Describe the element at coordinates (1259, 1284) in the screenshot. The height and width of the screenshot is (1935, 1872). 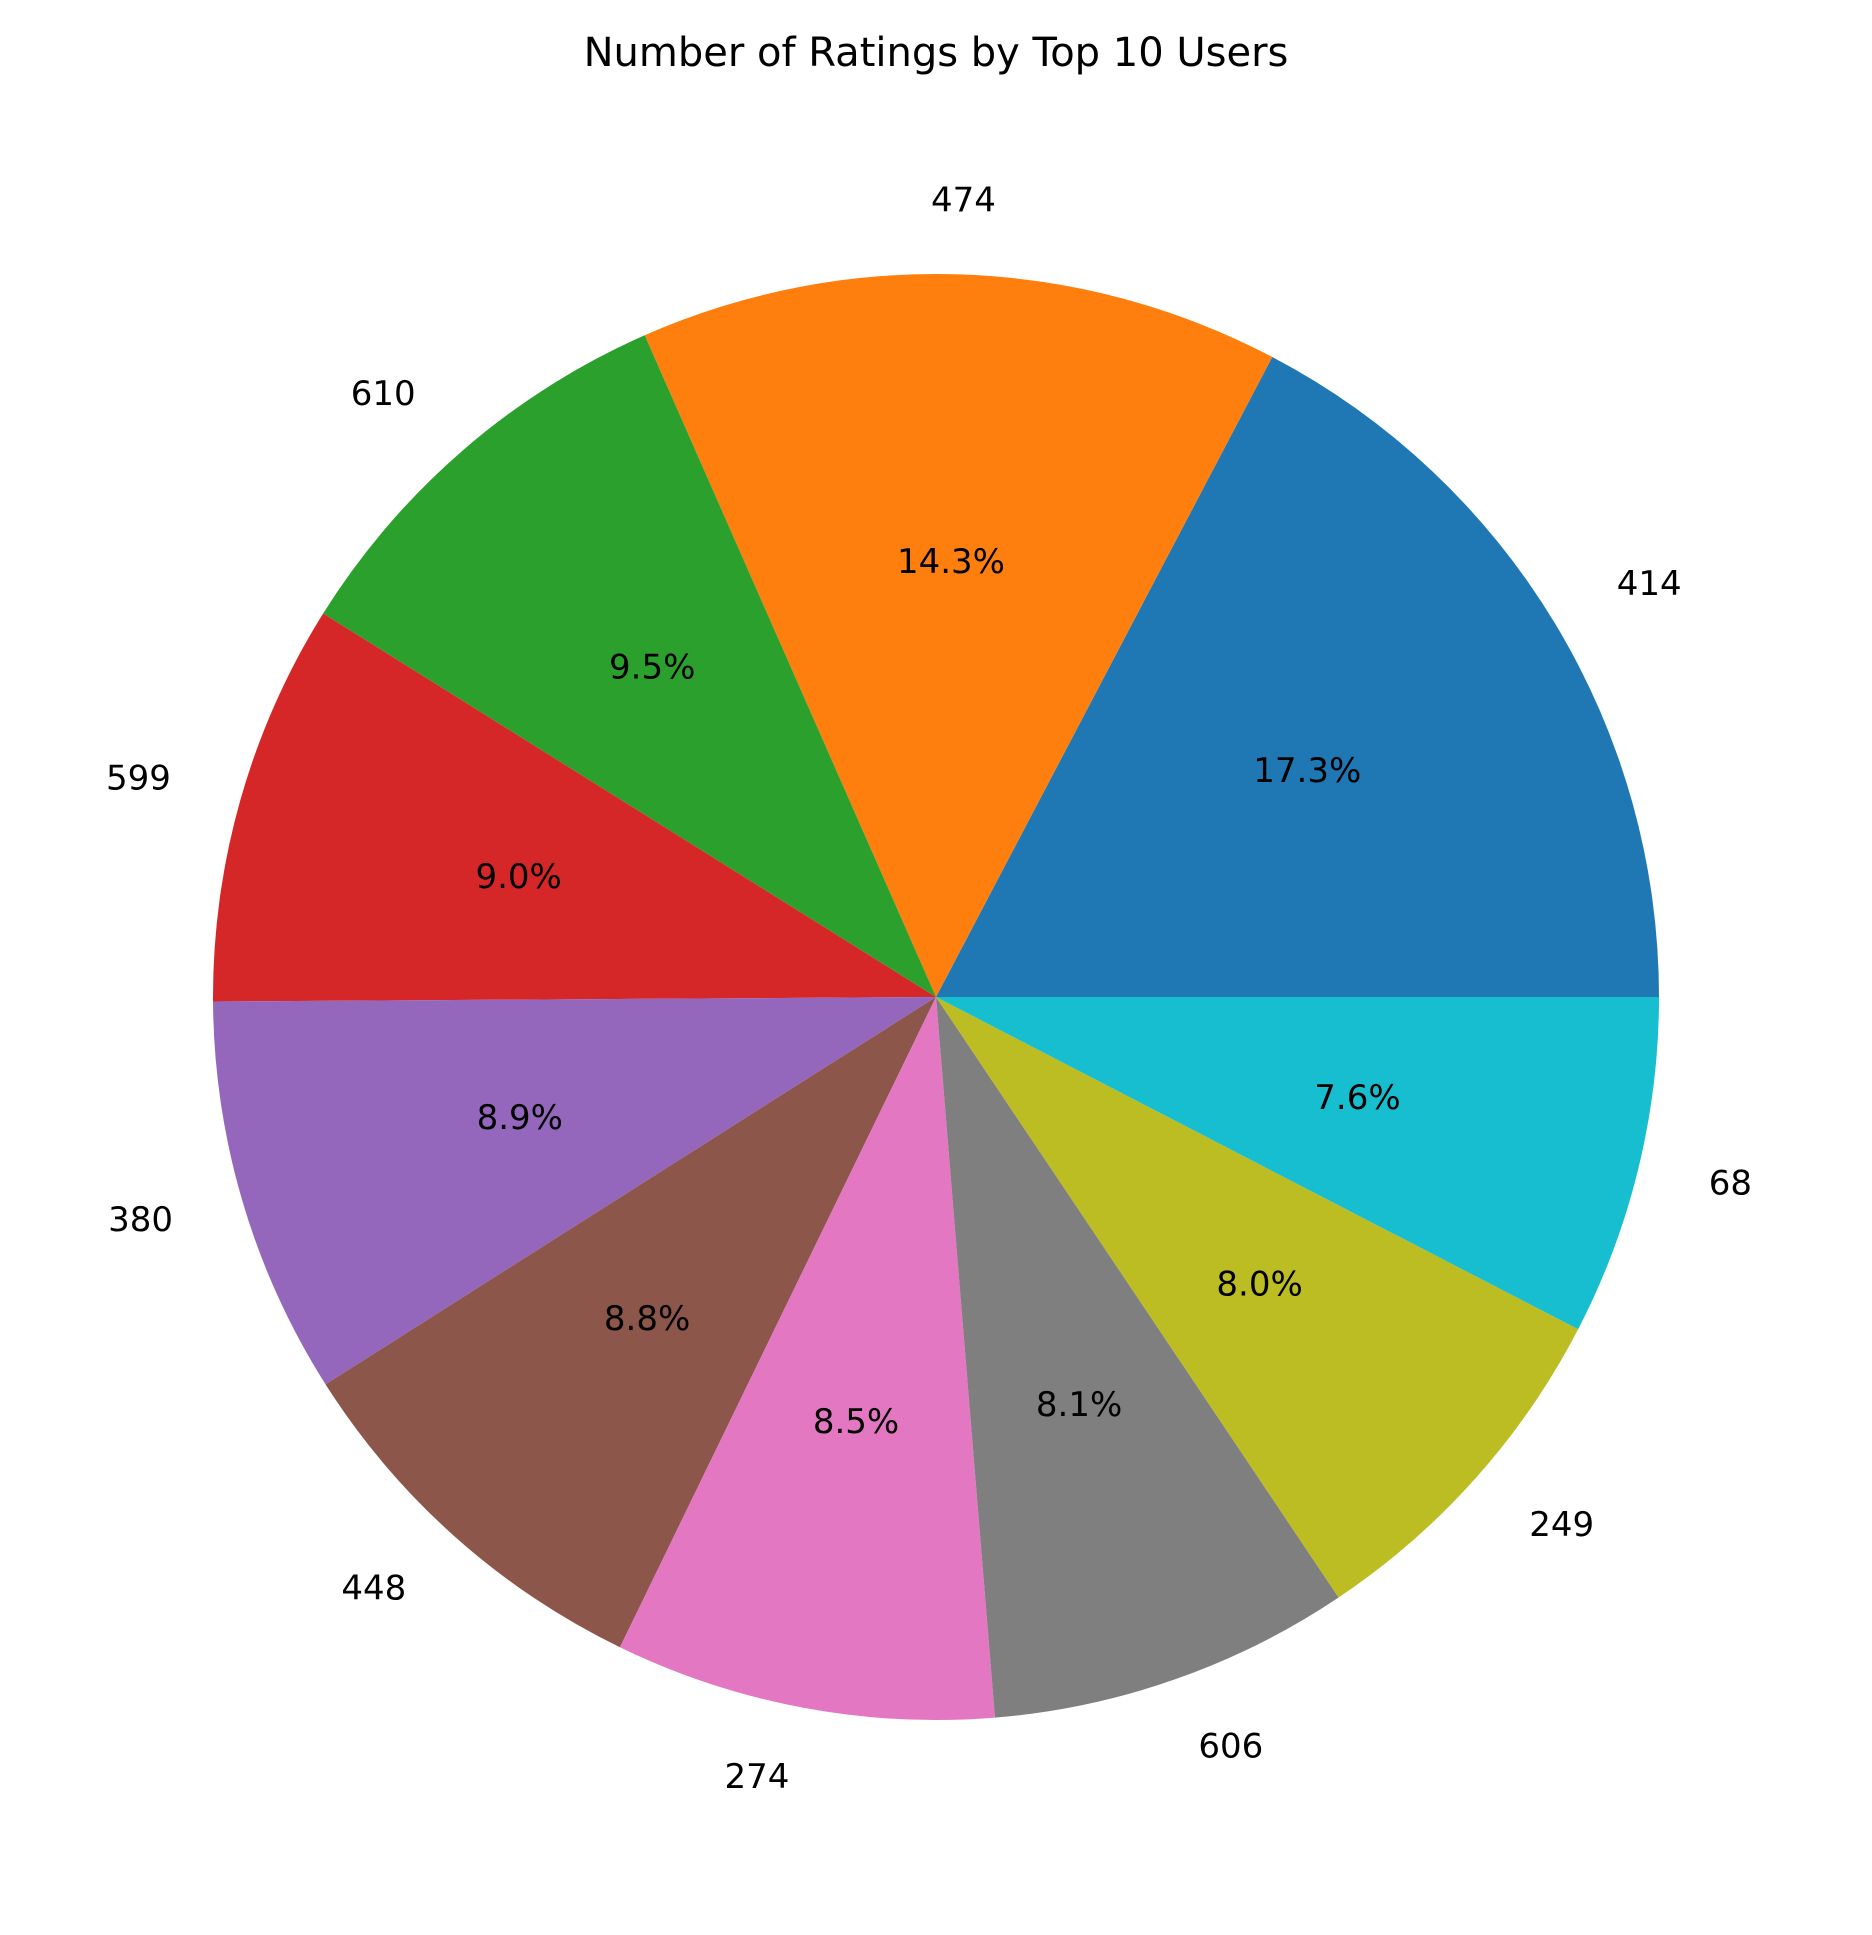
I see `slice-percent-249: 8.0%` at that location.